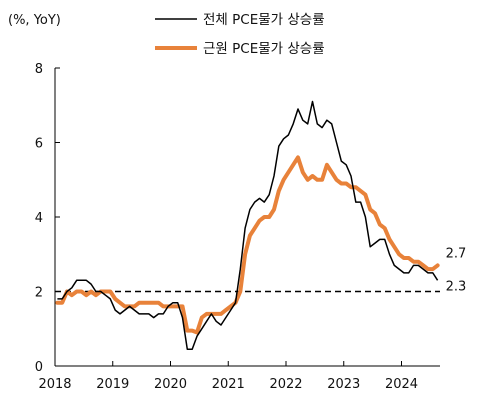 This screenshot has height=403, width=481. I want to click on x-axis-ticks: 2018 2019 2020 2021 2022 2023 2024, so click(228, 376).